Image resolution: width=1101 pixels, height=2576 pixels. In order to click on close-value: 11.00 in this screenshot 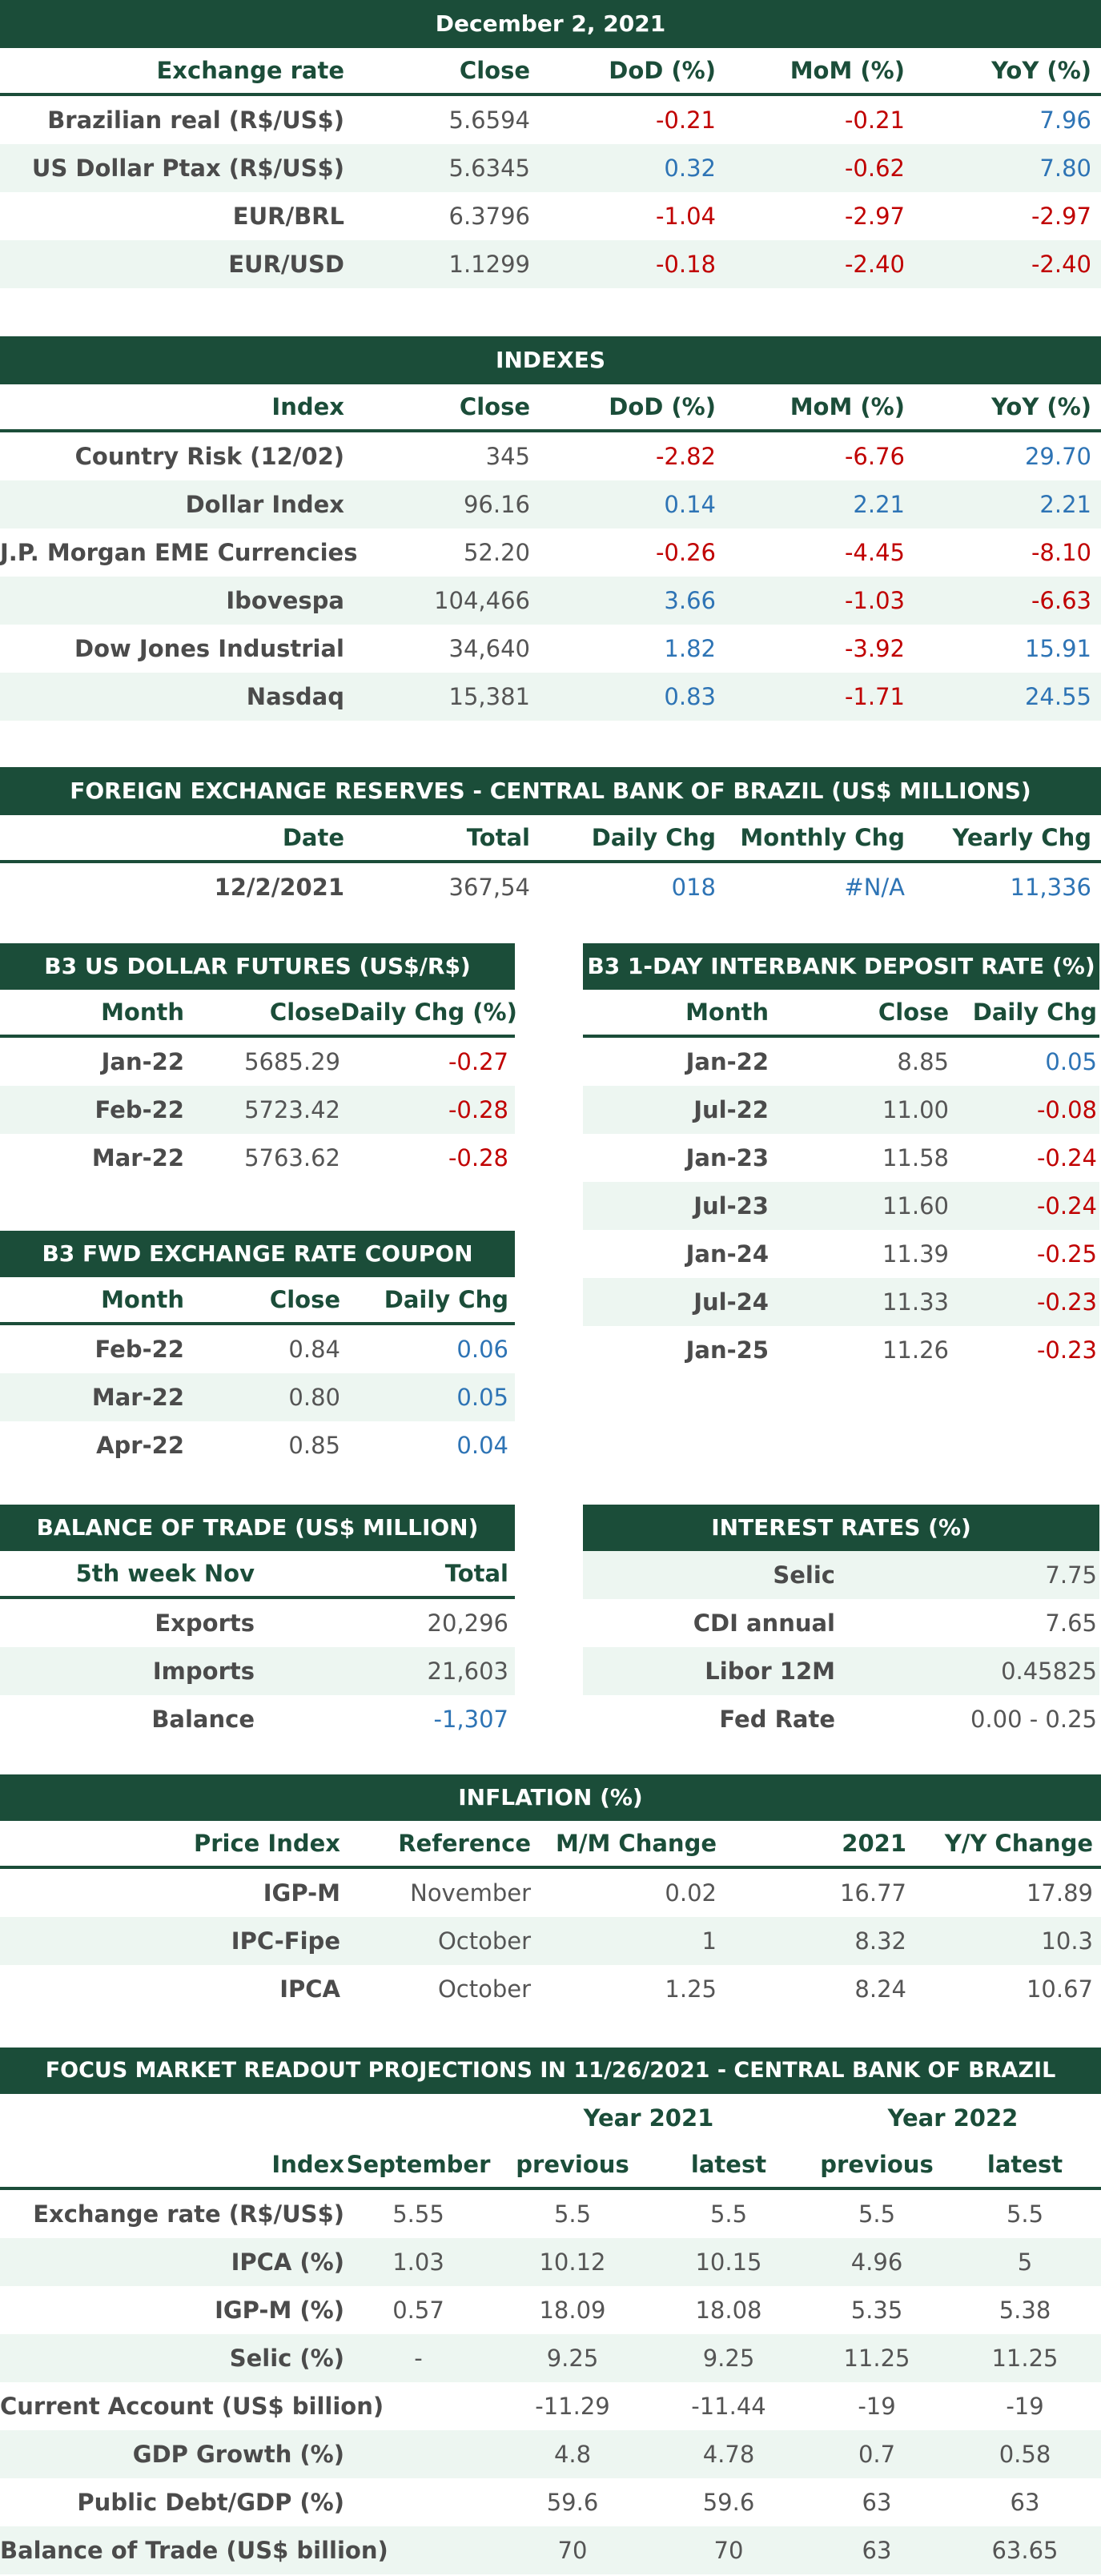, I will do `click(915, 1109)`.